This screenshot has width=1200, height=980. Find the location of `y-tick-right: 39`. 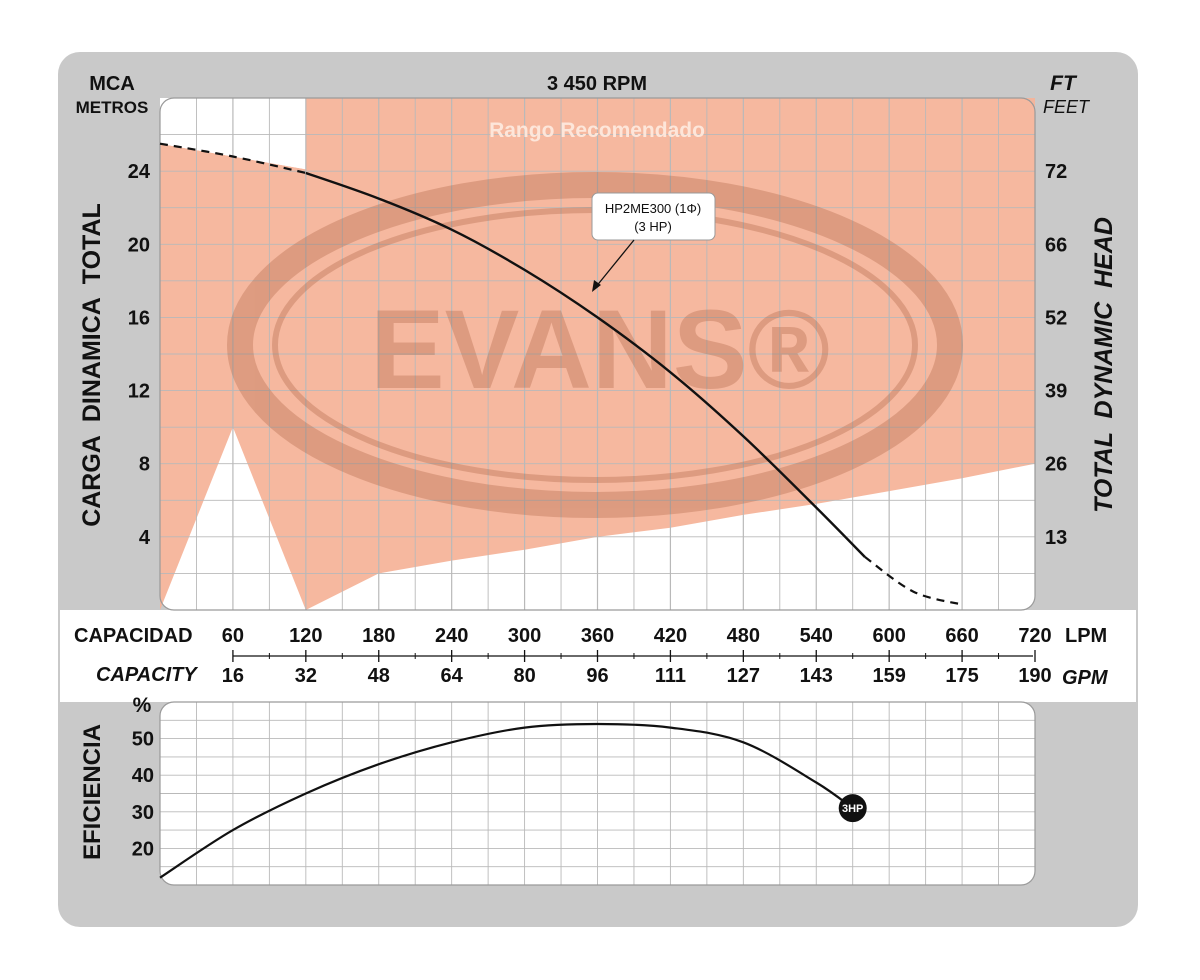

y-tick-right: 39 is located at coordinates (1056, 392).